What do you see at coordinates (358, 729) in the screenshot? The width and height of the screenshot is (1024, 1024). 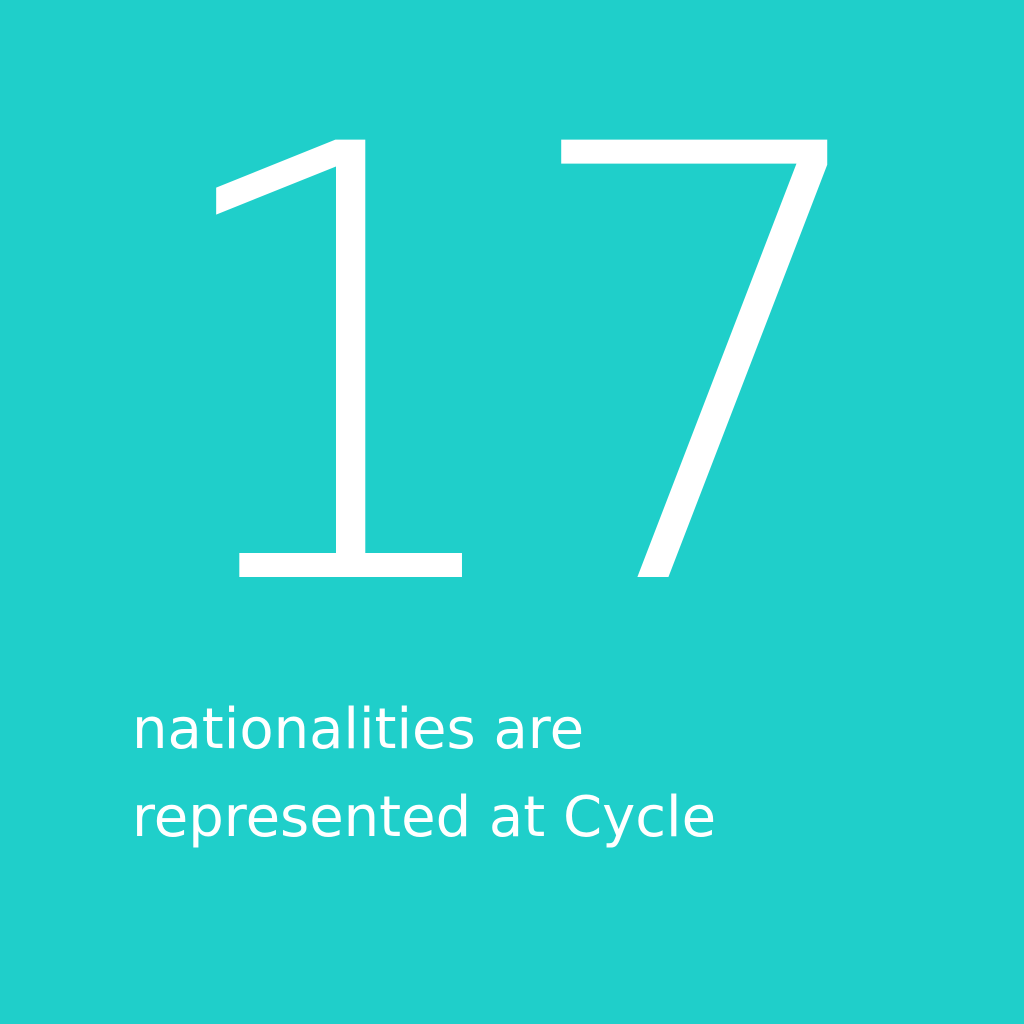 I see `caption-line-1: nationalities are` at bounding box center [358, 729].